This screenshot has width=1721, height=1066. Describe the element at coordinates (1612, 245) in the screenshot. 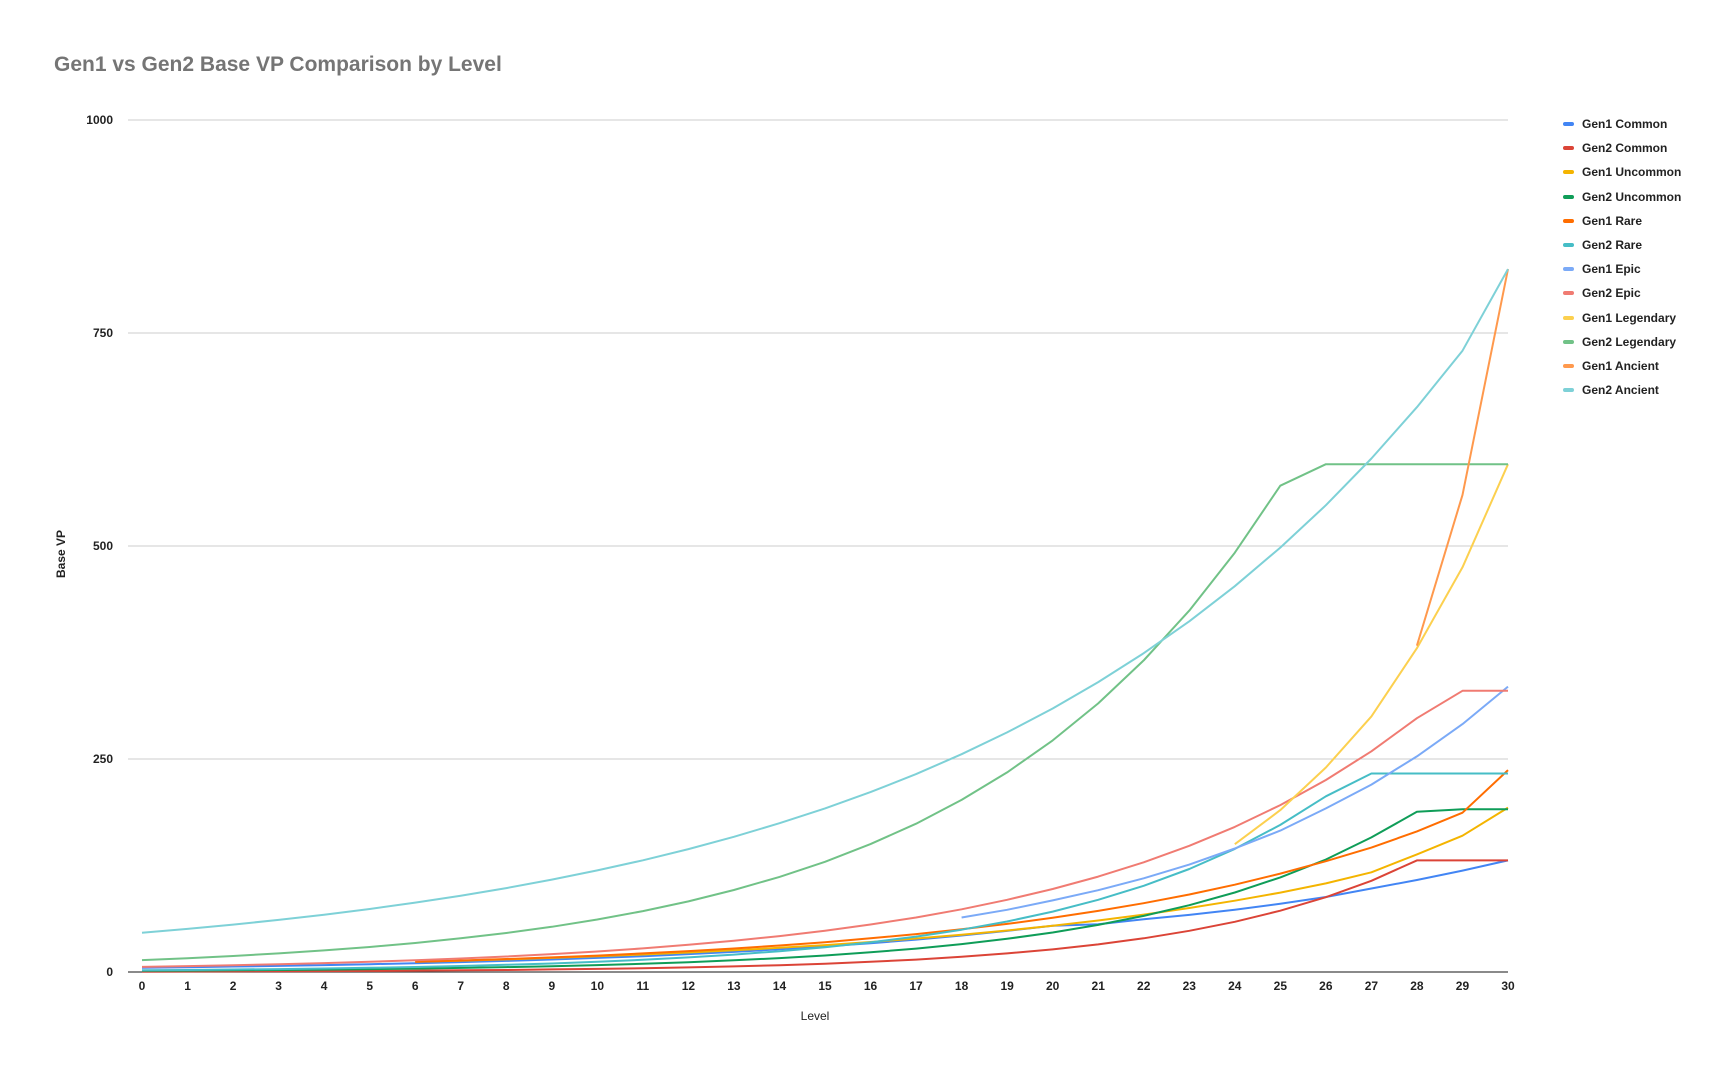

I see `legend-label: Gen2 Rare` at that location.